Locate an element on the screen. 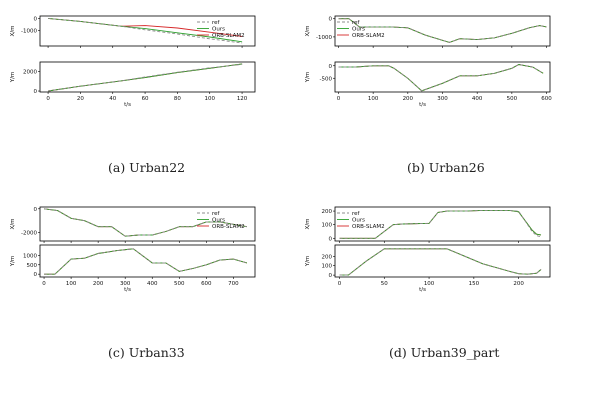 This screenshot has width=590, height=402. subplot-y: 0 -500 Y/m 0 100 200 300 400 500 600 t/s is located at coordinates (428, 84).